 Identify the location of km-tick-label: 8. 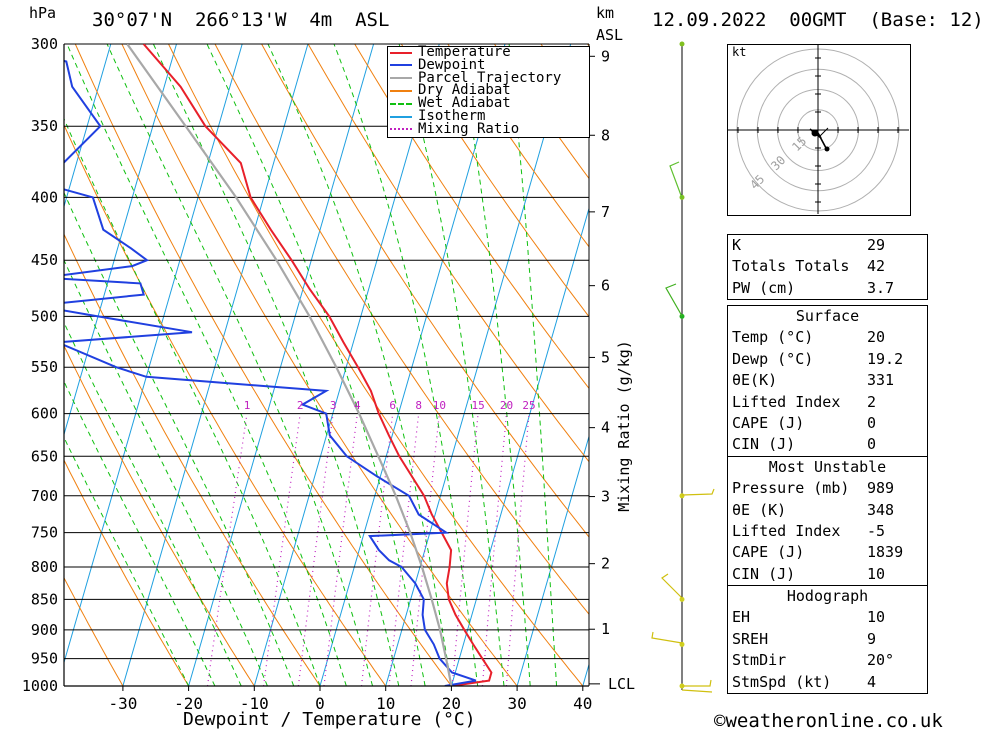
(605, 135).